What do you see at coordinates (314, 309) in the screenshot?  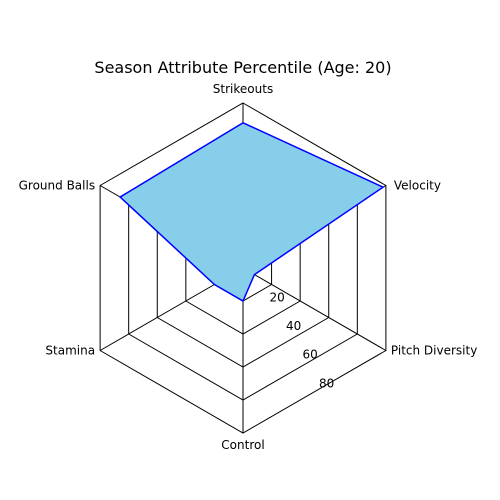 I see `spoke-pitch-diversity` at bounding box center [314, 309].